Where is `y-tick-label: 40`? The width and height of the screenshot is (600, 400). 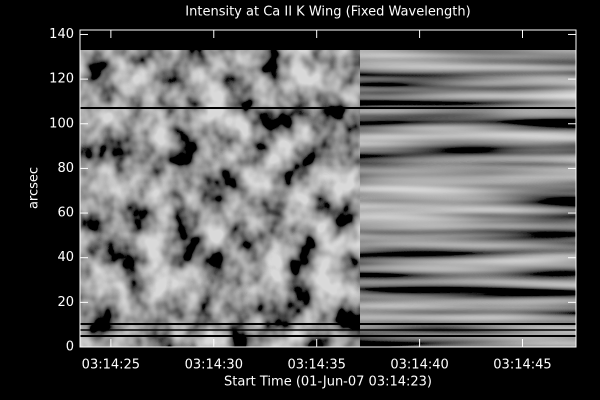
y-tick-label: 40 is located at coordinates (65, 257).